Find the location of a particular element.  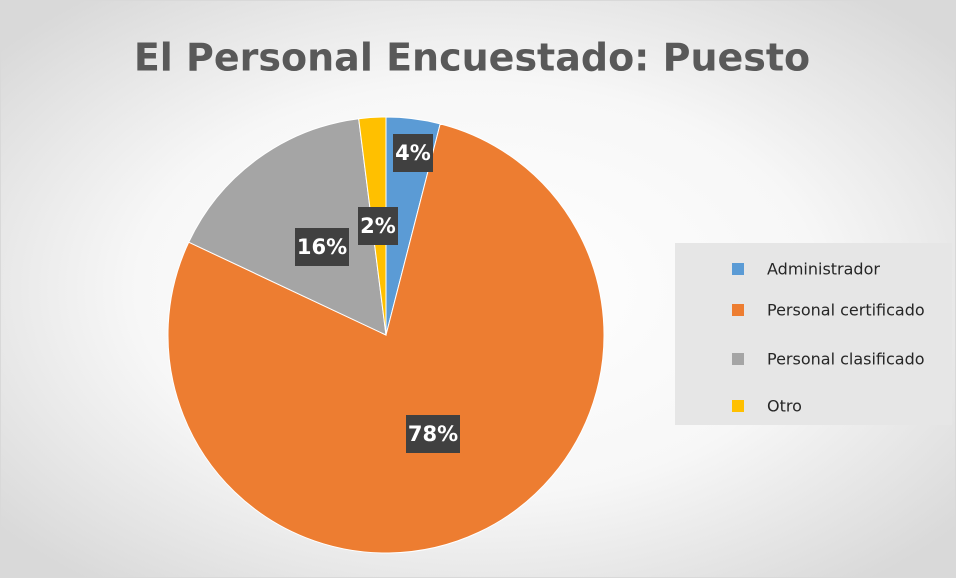

data-label: 16% is located at coordinates (322, 247).